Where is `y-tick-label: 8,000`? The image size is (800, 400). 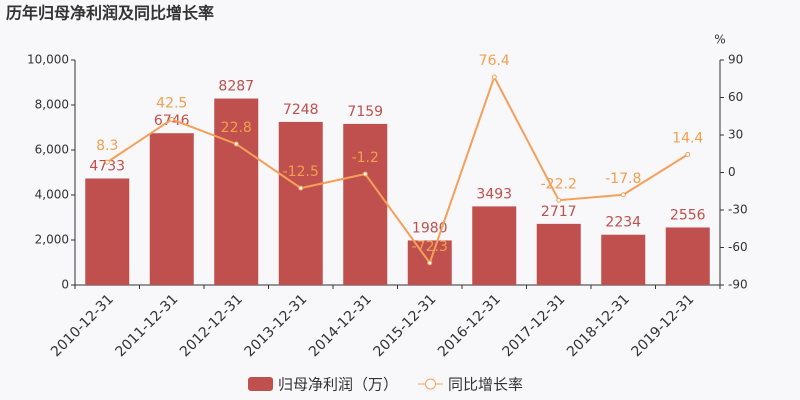 y-tick-label: 8,000 is located at coordinates (52, 105).